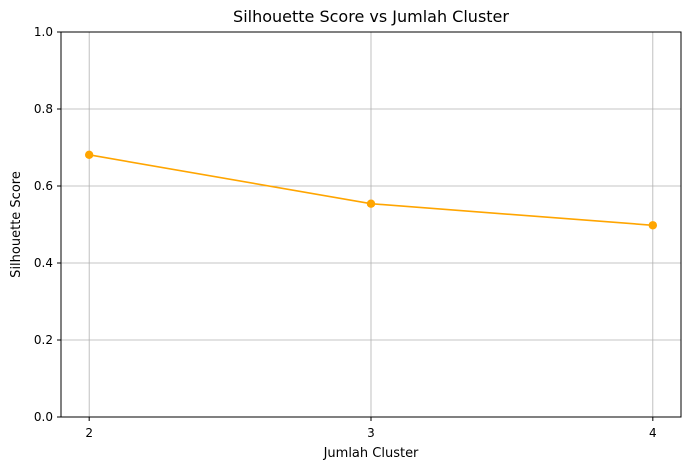 This screenshot has height=470, width=691. I want to click on y-tick-label: 1.0, so click(43, 32).